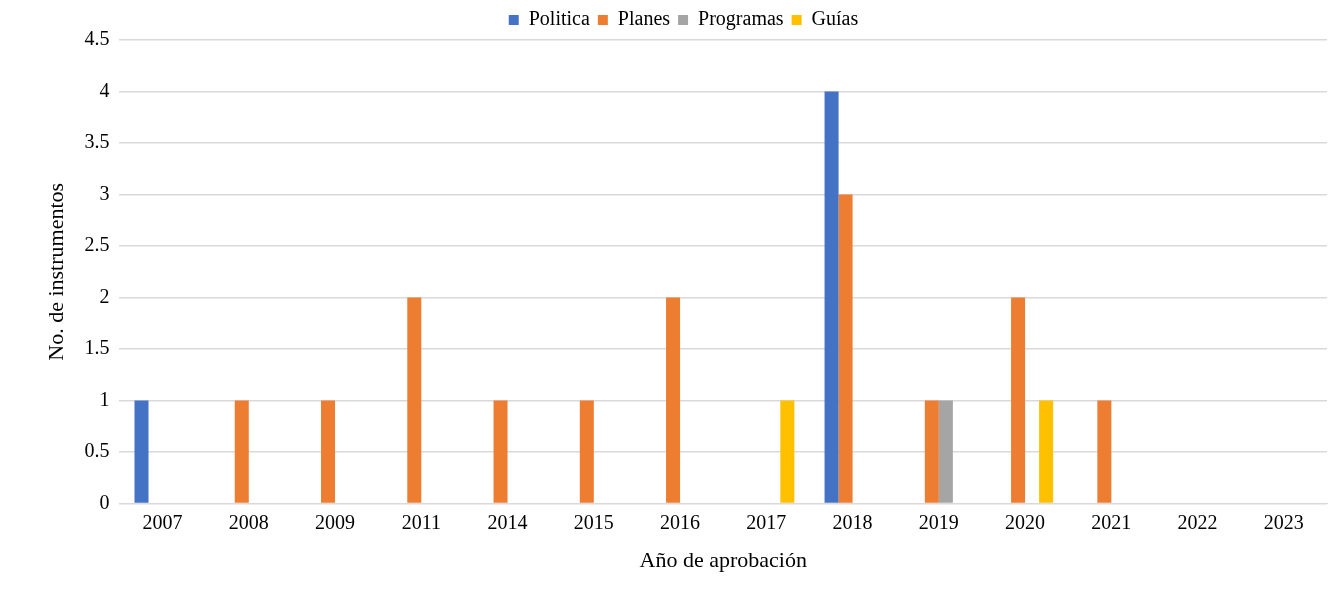 The width and height of the screenshot is (1337, 598). Describe the element at coordinates (248, 521) in the screenshot. I see `x-tick-label: 2008` at that location.